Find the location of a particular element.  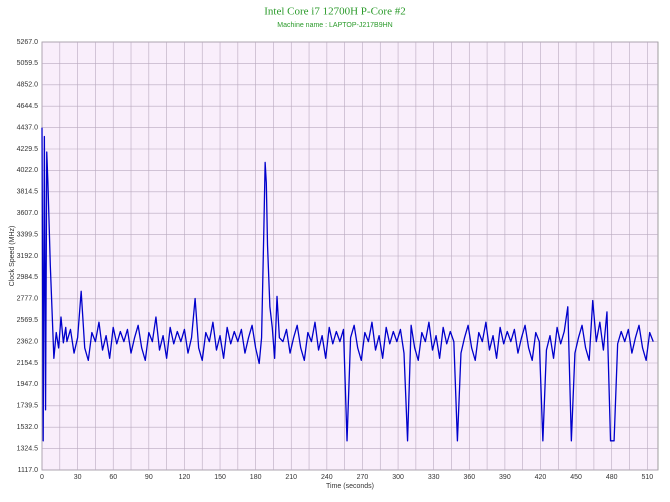

x-tick-label: 150 is located at coordinates (220, 477).